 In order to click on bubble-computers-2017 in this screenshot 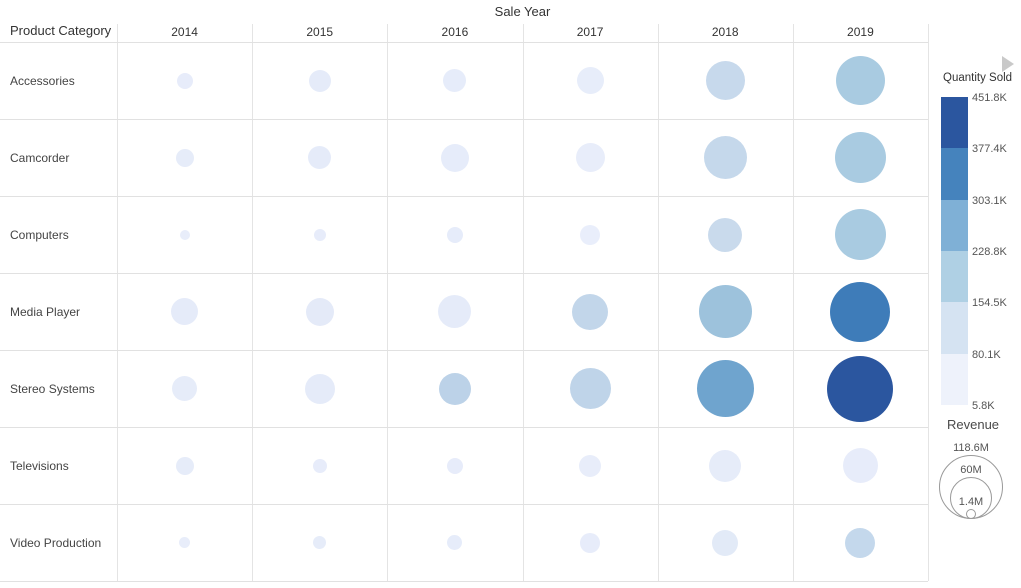, I will do `click(590, 234)`.